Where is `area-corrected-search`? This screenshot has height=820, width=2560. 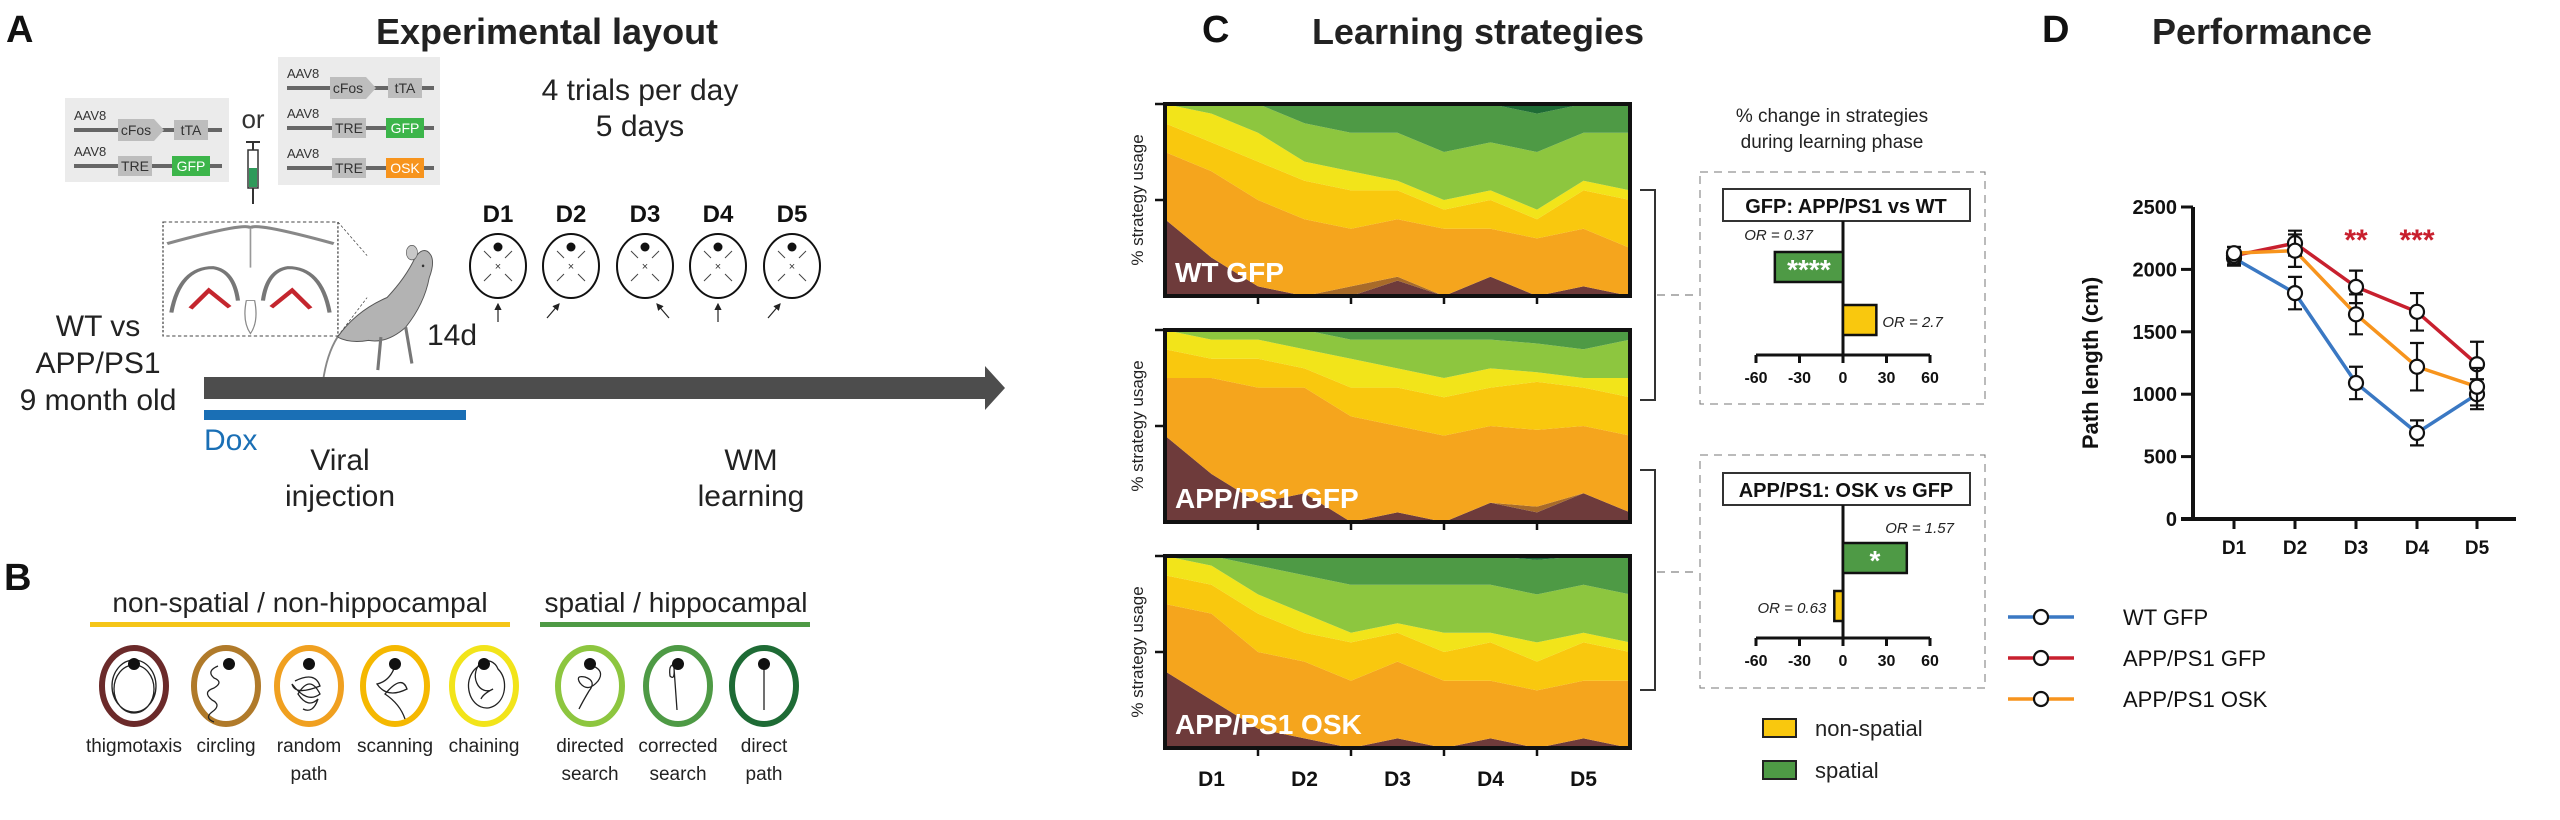
area-corrected-search is located at coordinates (1397, 575).